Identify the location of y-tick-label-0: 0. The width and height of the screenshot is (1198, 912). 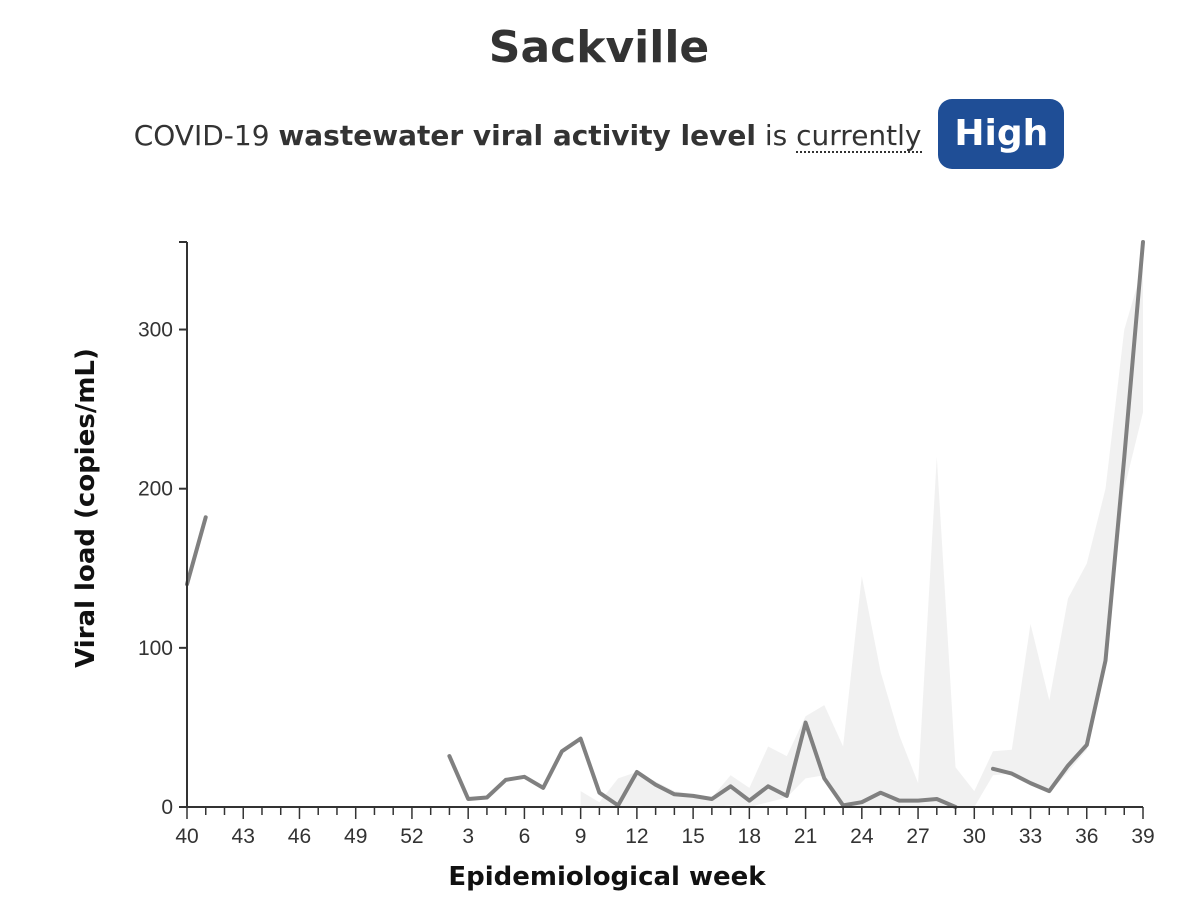
(167, 807).